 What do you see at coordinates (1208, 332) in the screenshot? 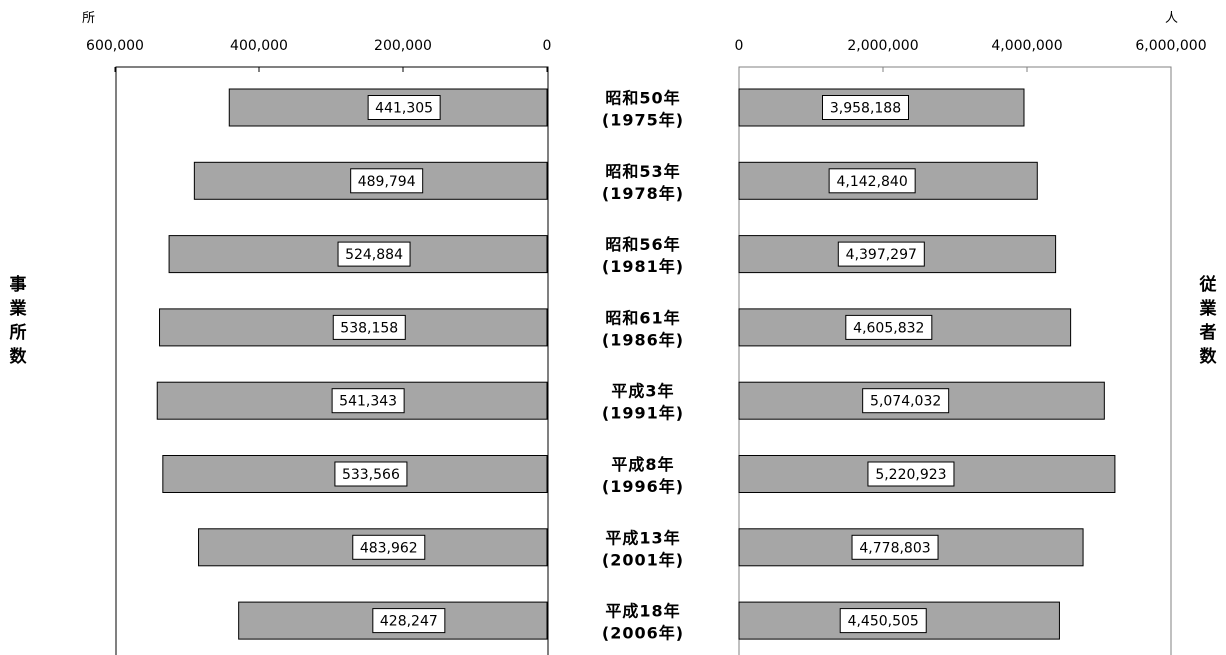
I see `side-label-char: 者` at bounding box center [1208, 332].